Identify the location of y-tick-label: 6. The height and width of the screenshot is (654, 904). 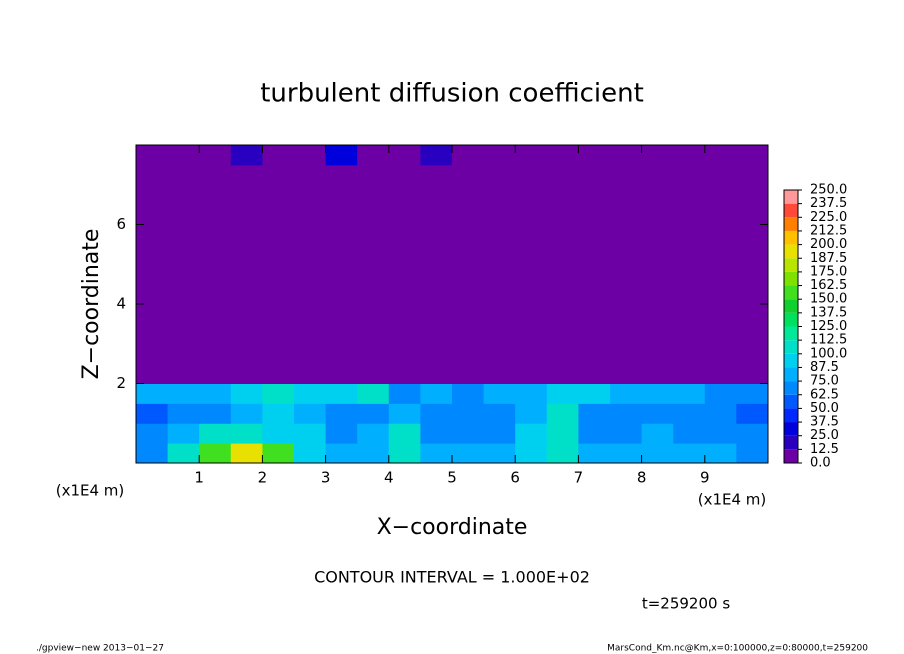
(121, 224).